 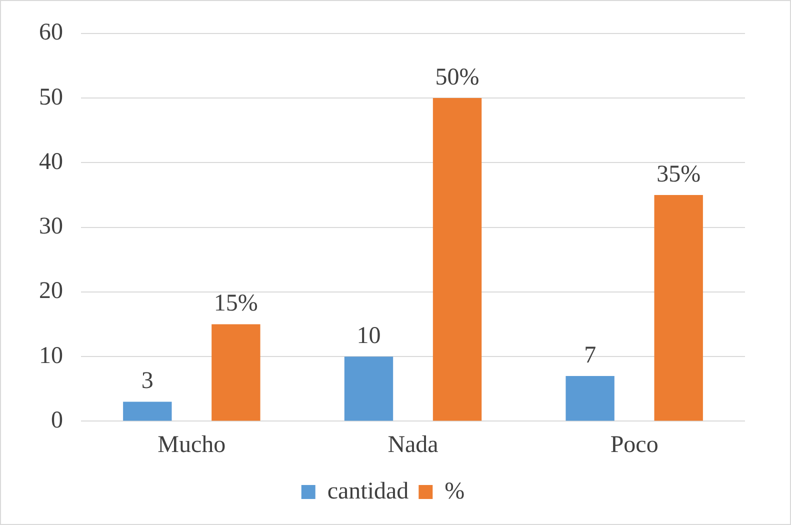 I want to click on x-tick-label: Nada, so click(x=413, y=445).